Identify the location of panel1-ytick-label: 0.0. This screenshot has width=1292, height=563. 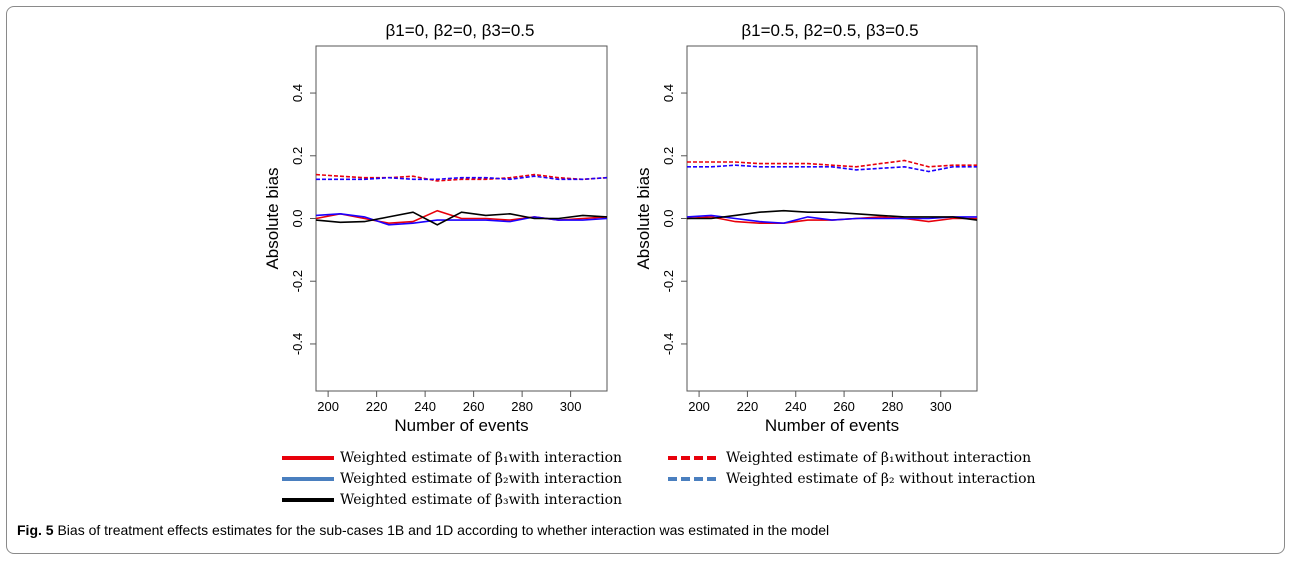
(297, 218).